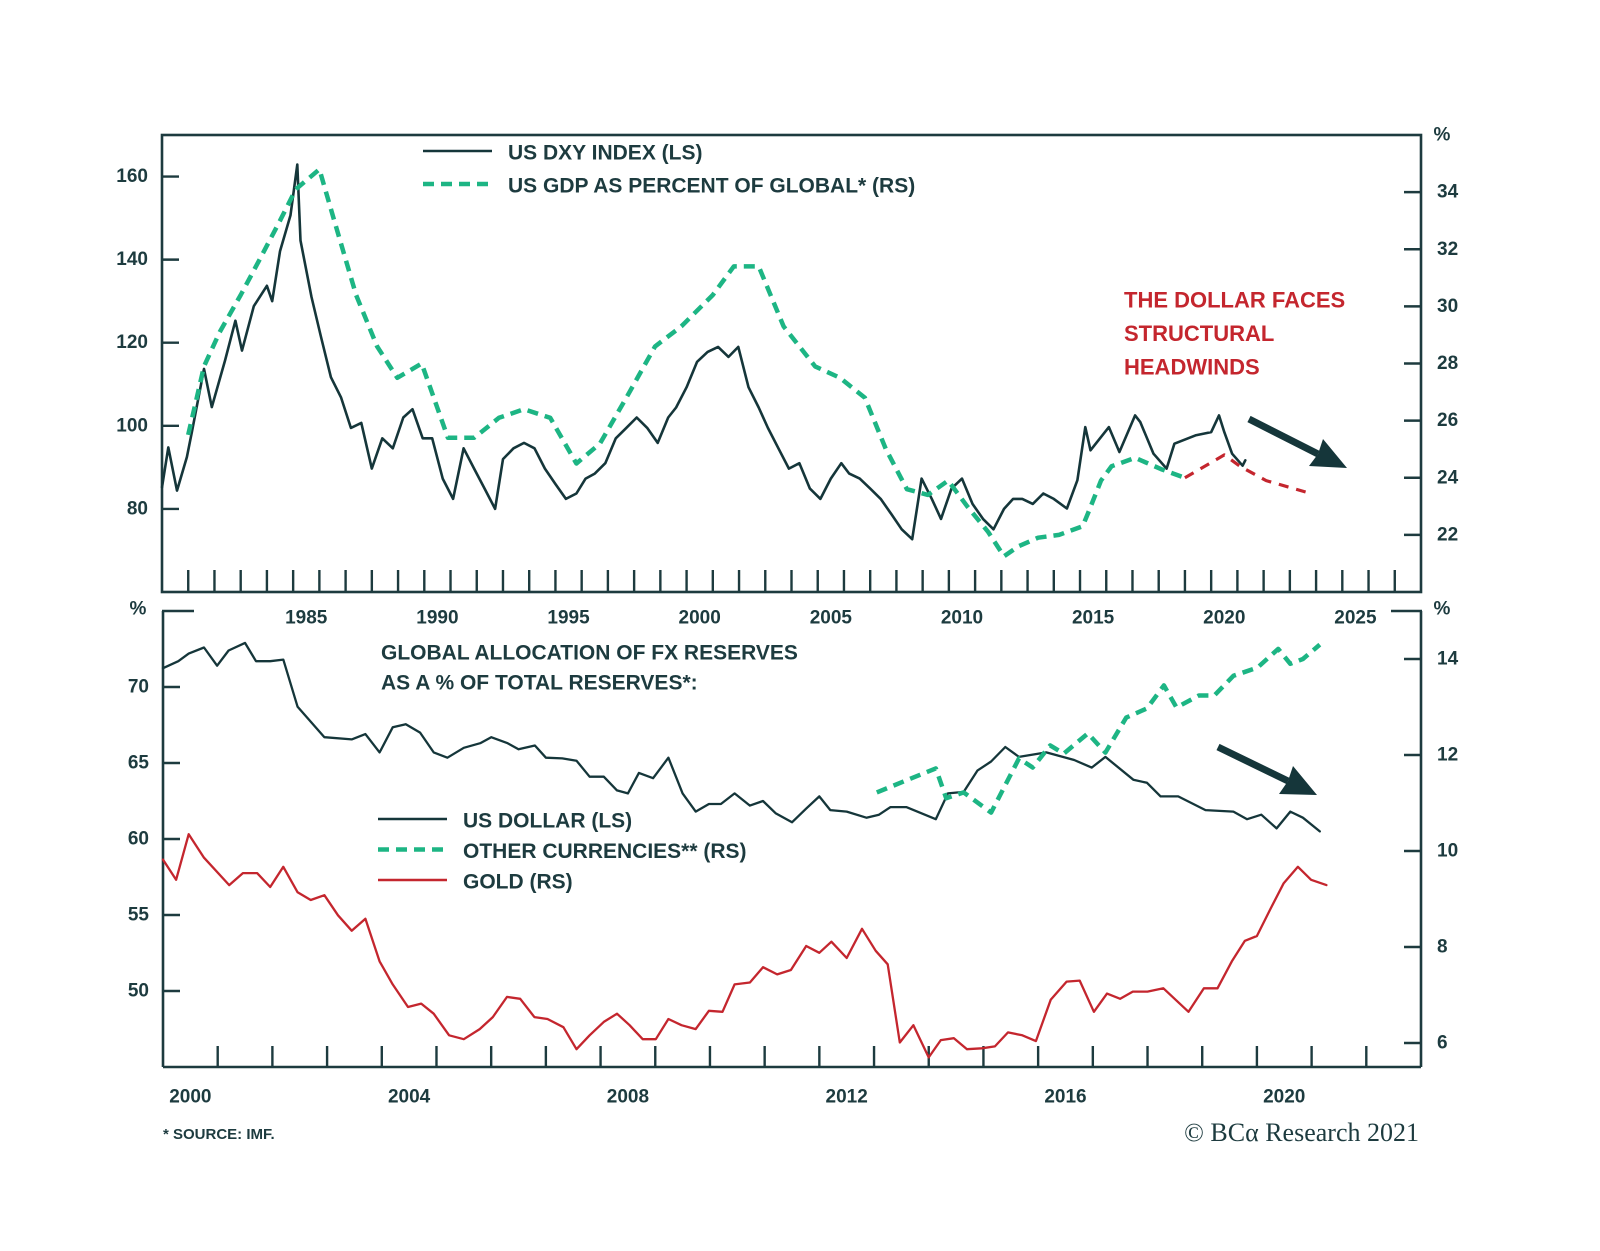  I want to click on x-tick-label: 2025, so click(1355, 618).